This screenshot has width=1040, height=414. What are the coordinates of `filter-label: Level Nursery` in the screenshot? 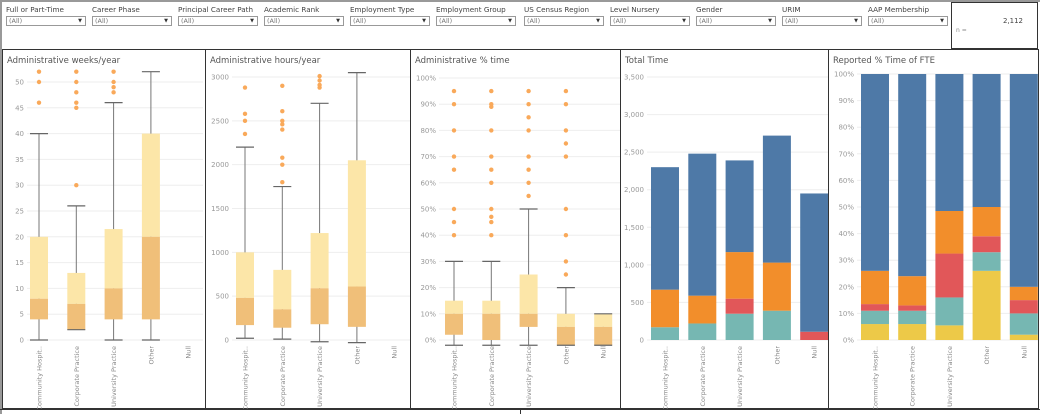 It's located at (635, 9).